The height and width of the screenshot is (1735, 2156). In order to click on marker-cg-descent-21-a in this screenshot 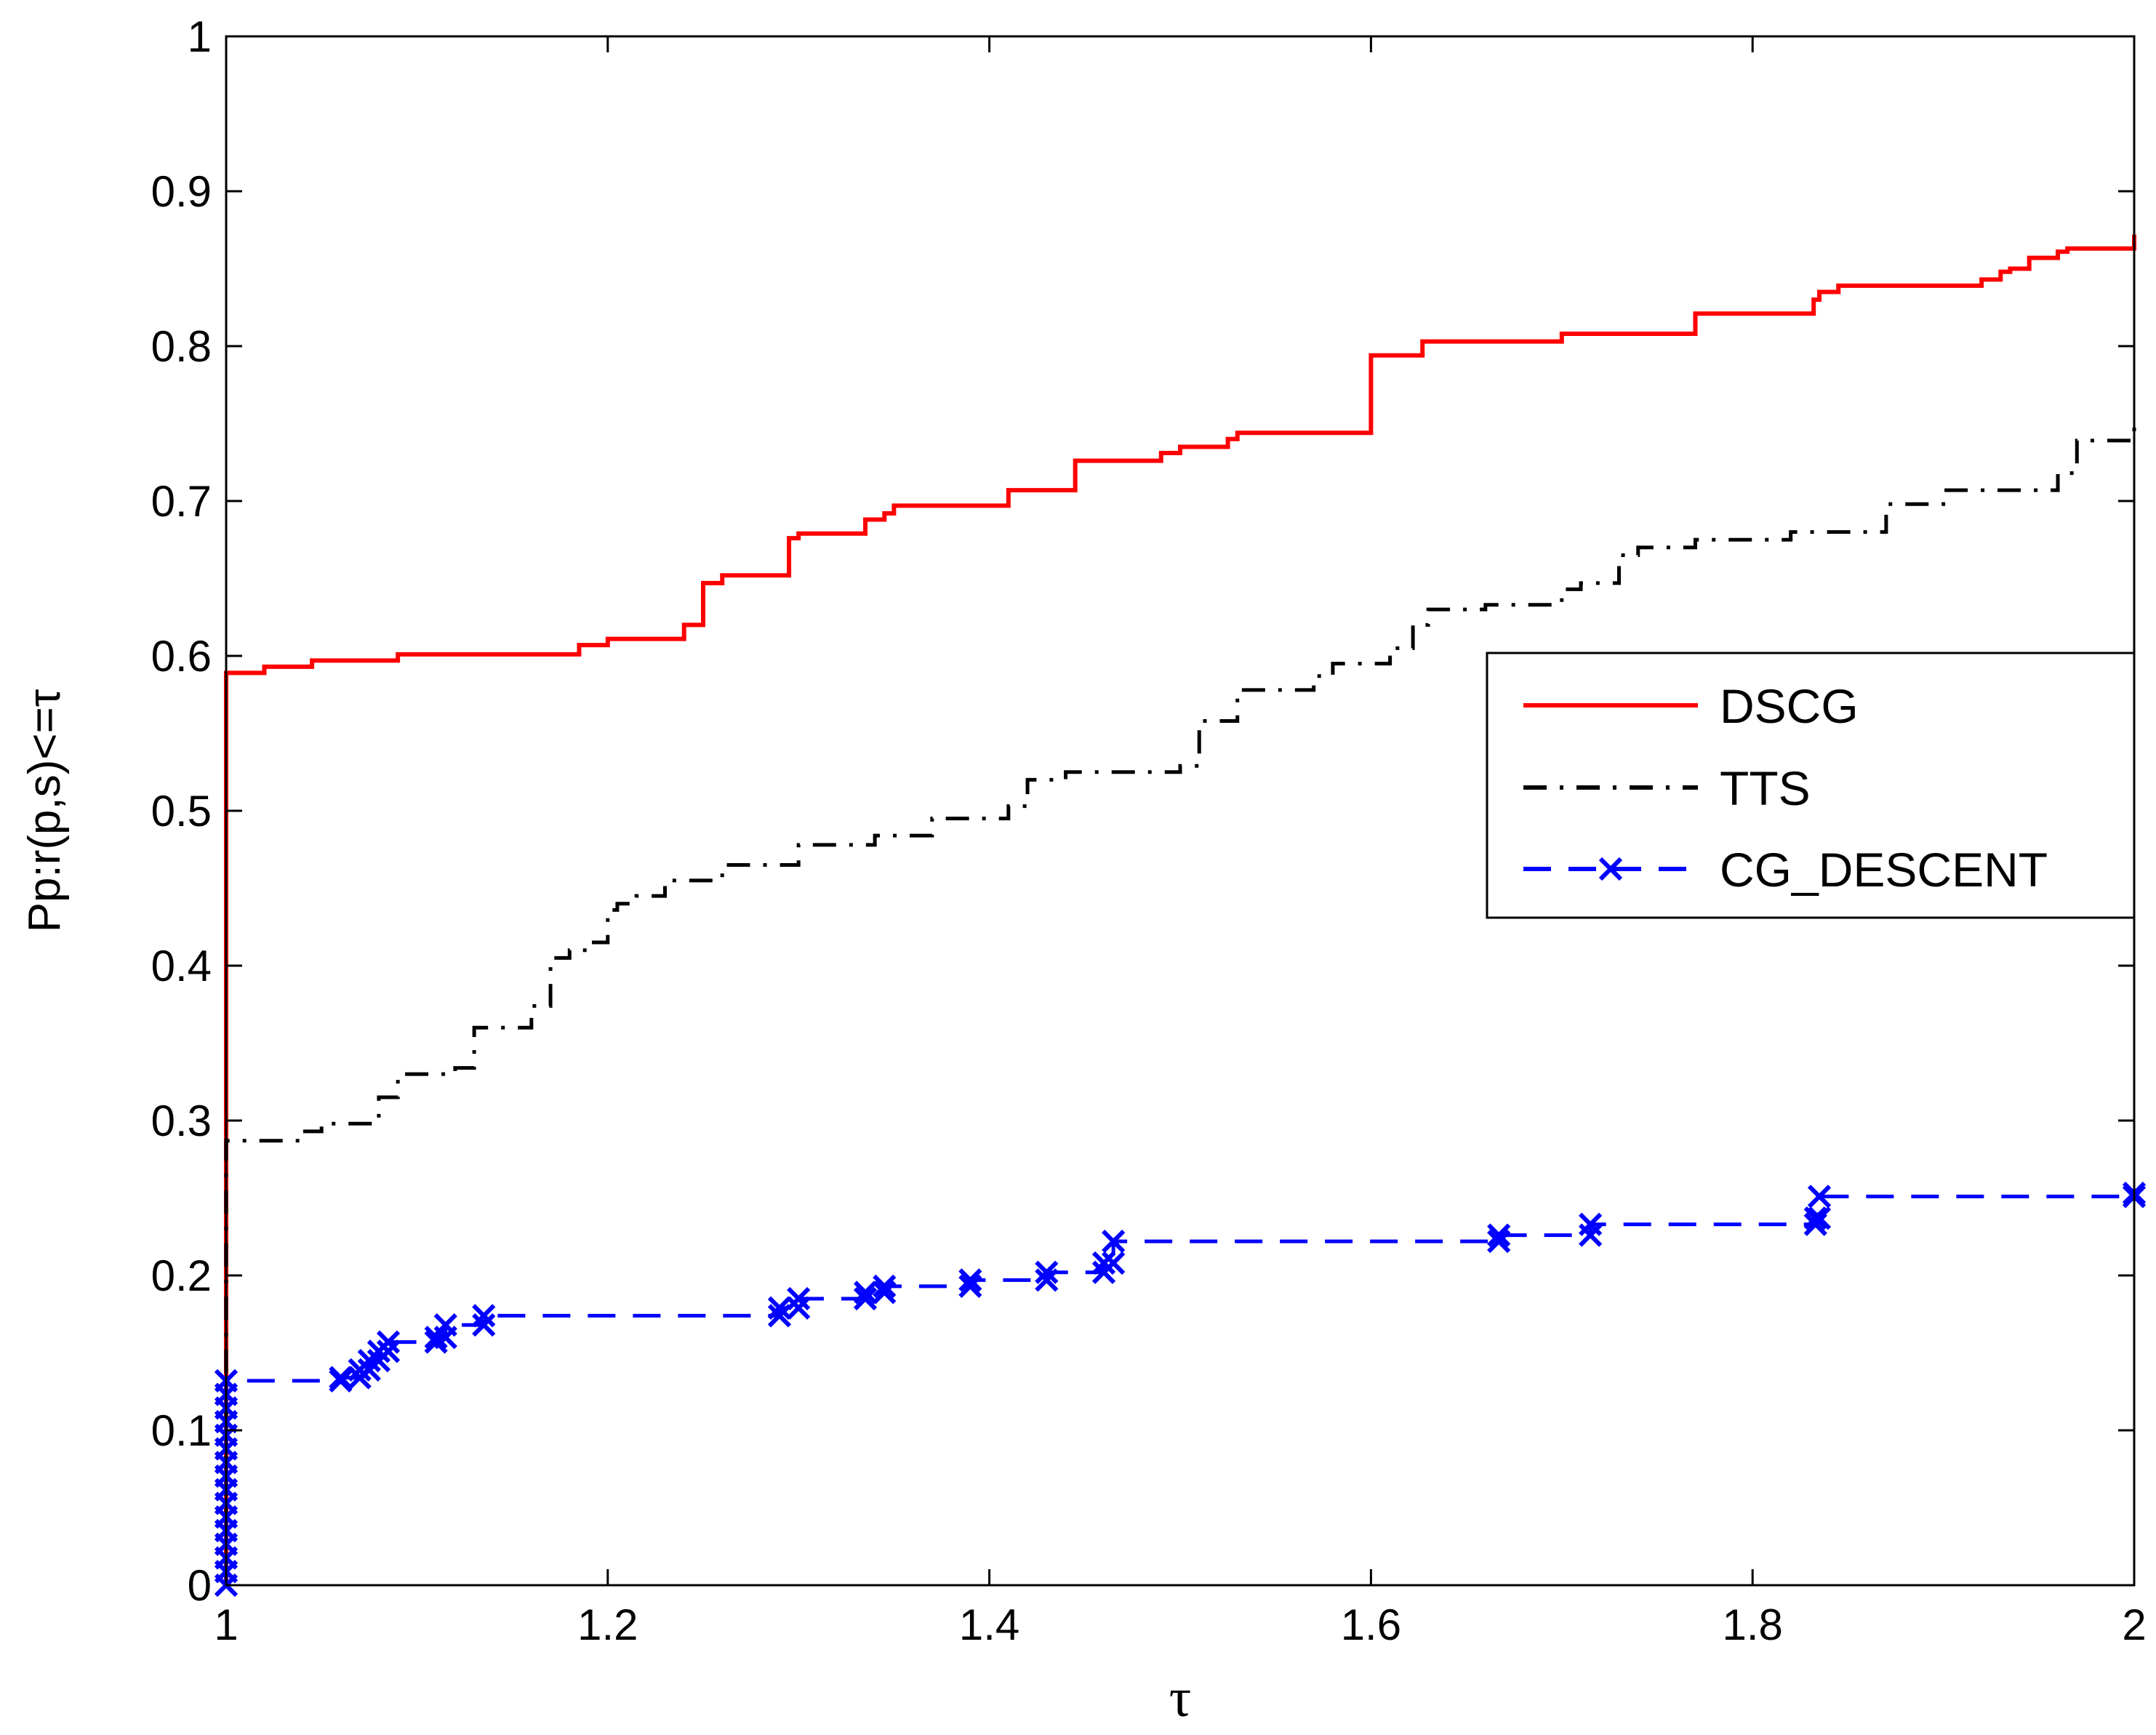, I will do `click(1819, 1218)`.